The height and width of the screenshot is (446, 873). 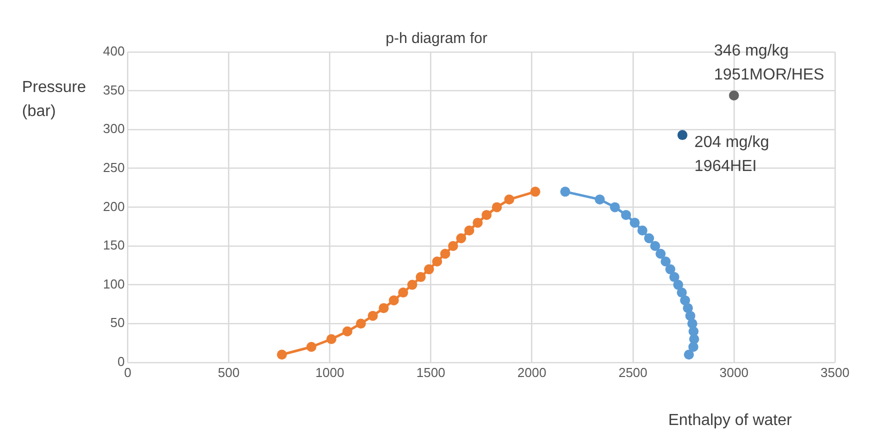 What do you see at coordinates (633, 372) in the screenshot?
I see `x-tick-label: 2500` at bounding box center [633, 372].